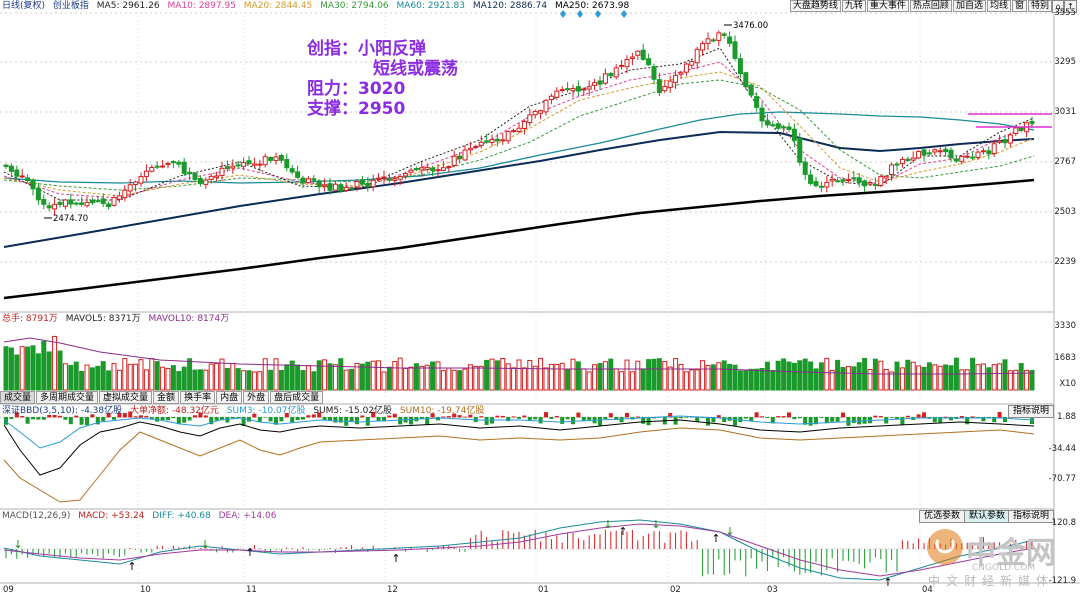 Image resolution: width=1080 pixels, height=596 pixels. Describe the element at coordinates (1039, 6) in the screenshot. I see `special-button: 特别` at that location.